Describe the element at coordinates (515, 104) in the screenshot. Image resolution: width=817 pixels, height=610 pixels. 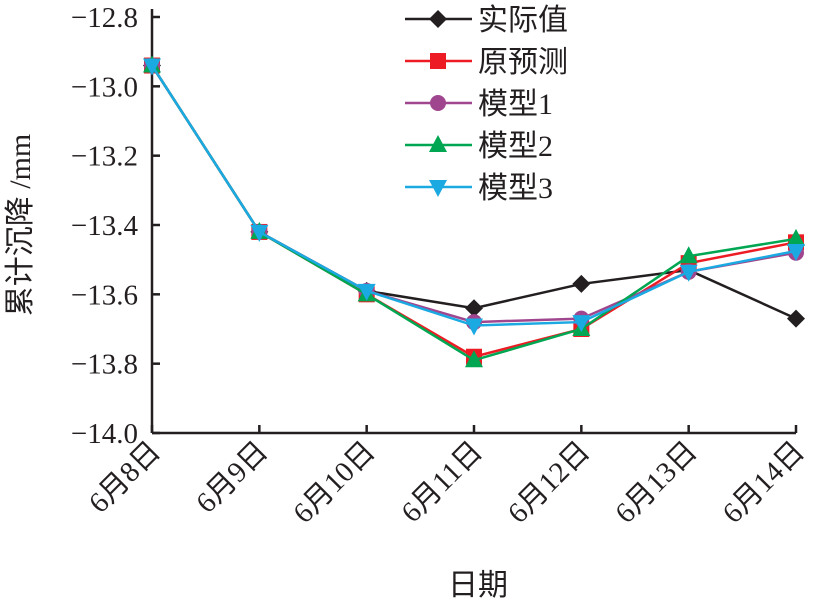
I see `legend-label: 模型1` at that location.